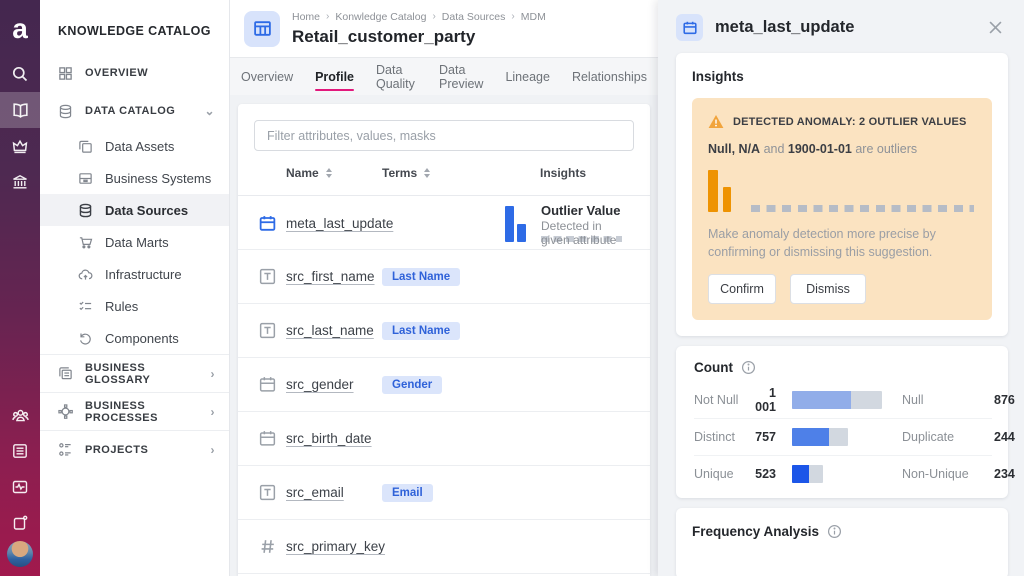  Describe the element at coordinates (340, 223) in the screenshot. I see `attribute-link: meta_last_update` at that location.